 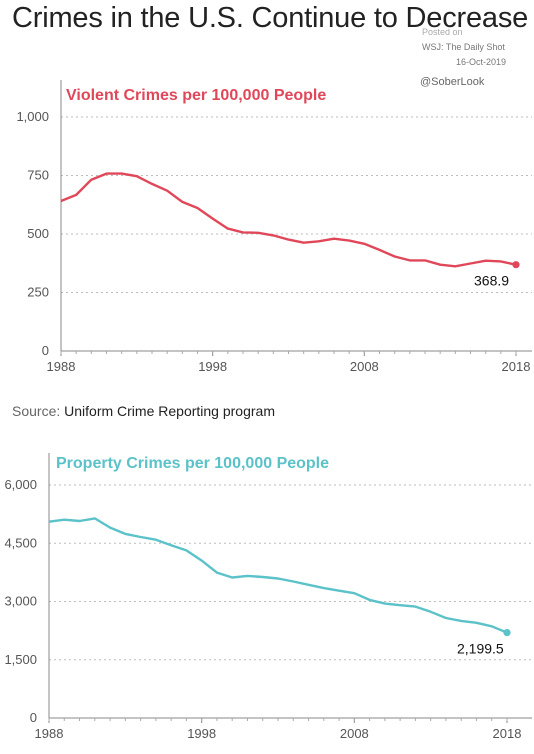 I want to click on credit-handle: @SoberLook, so click(x=452, y=82).